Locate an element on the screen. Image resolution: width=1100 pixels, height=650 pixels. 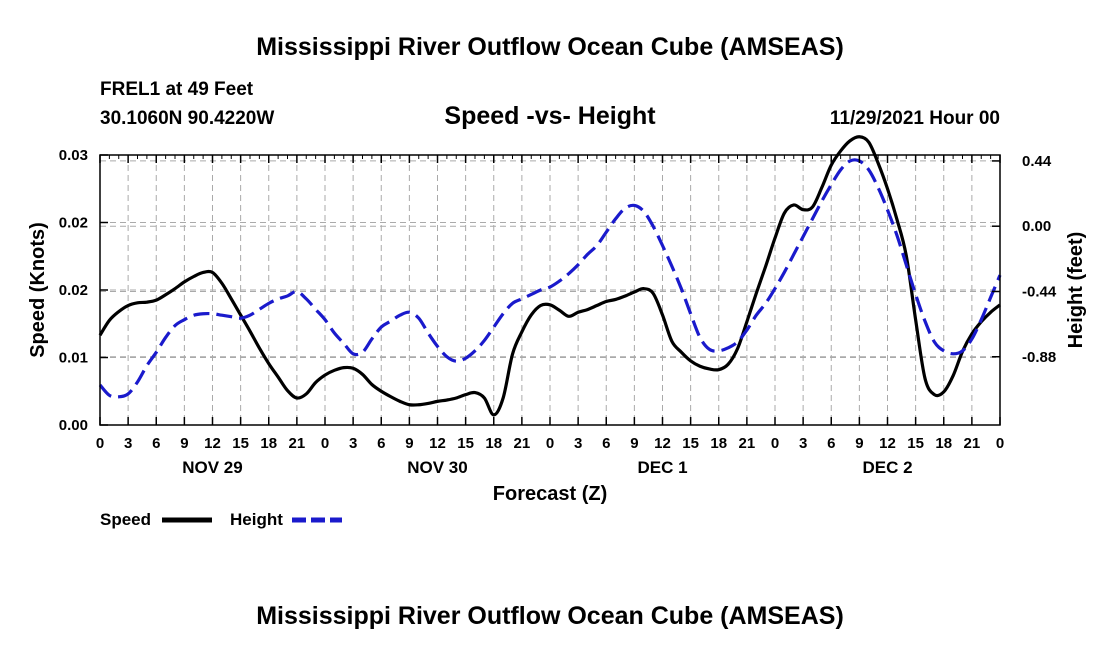
y-tick-label: 0.01 is located at coordinates (73, 358).